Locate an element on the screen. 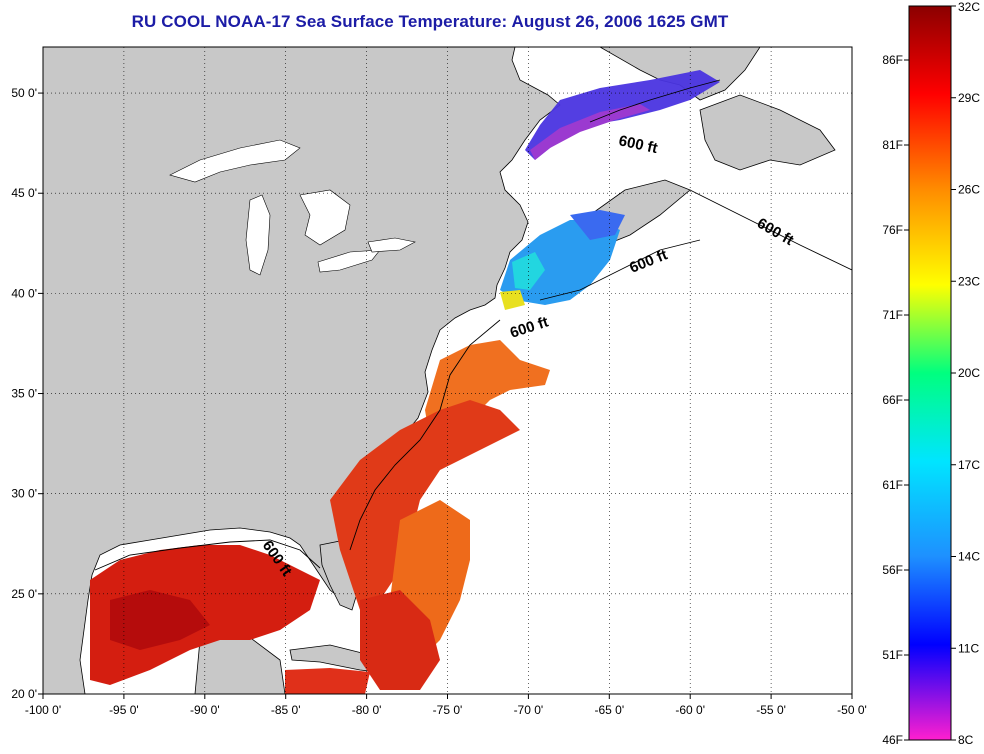  lat-tick-label: 35 0' is located at coordinates (24, 394).